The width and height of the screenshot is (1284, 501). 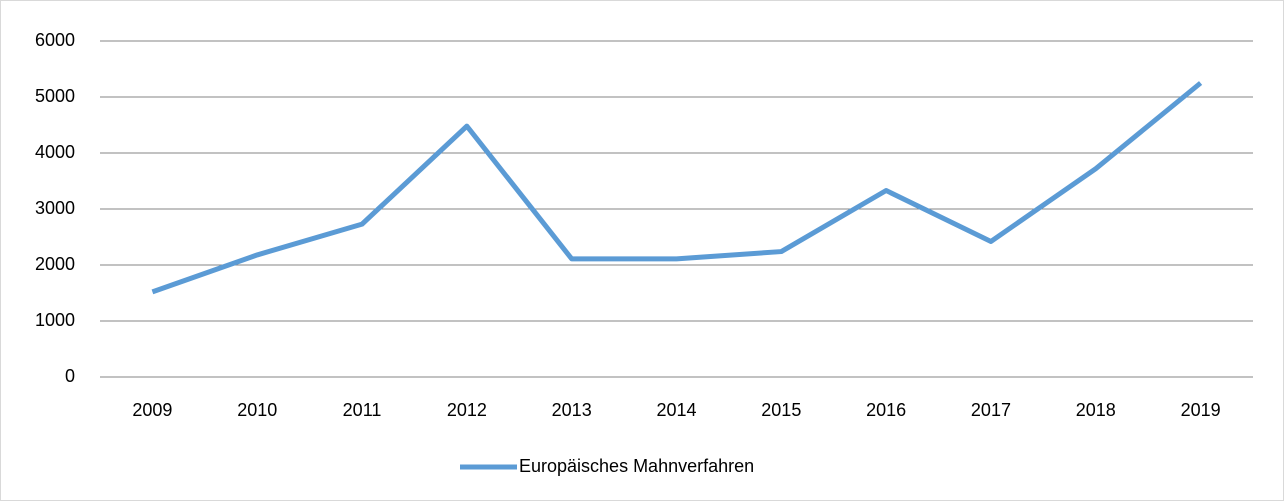 What do you see at coordinates (55, 320) in the screenshot?
I see `y-tick-label: 1000` at bounding box center [55, 320].